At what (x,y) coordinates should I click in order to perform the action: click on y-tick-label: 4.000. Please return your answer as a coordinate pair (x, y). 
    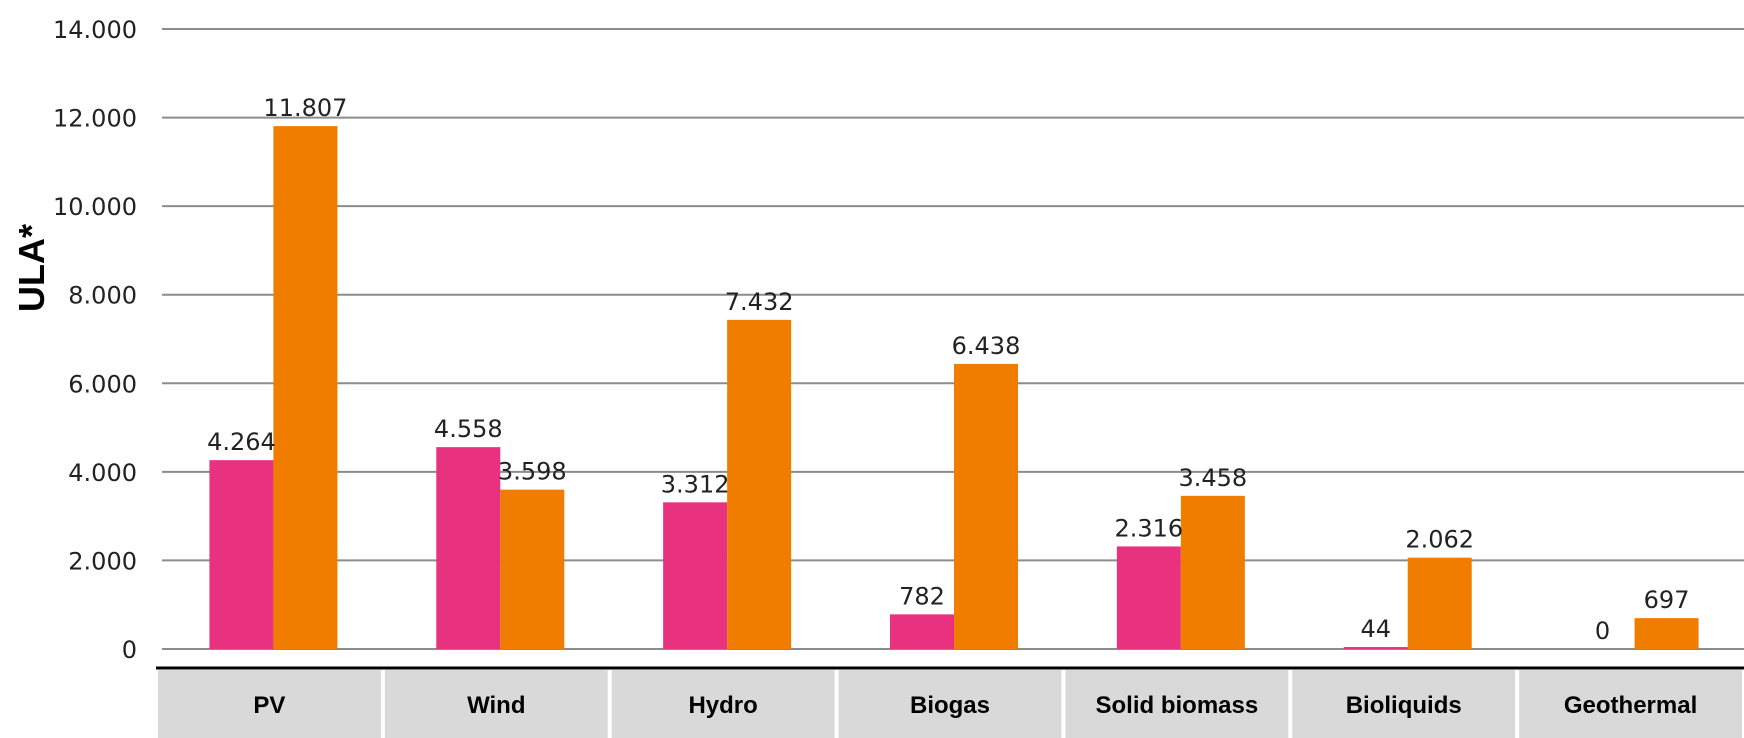
    Looking at the image, I should click on (102, 473).